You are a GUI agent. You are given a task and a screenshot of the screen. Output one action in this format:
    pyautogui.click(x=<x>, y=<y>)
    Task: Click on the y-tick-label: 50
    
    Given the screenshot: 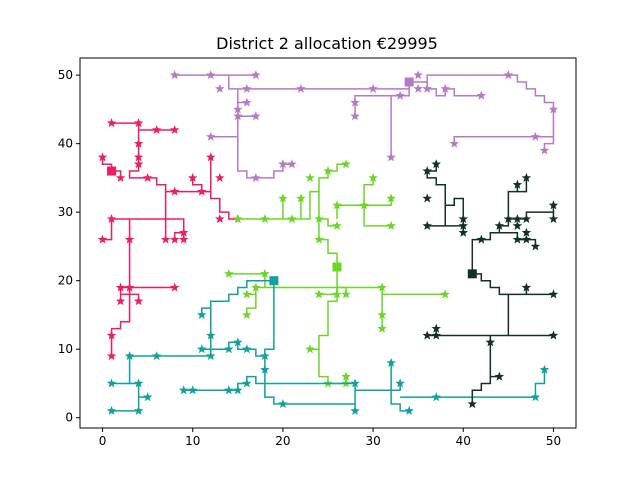 What is the action you would take?
    pyautogui.click(x=65, y=75)
    